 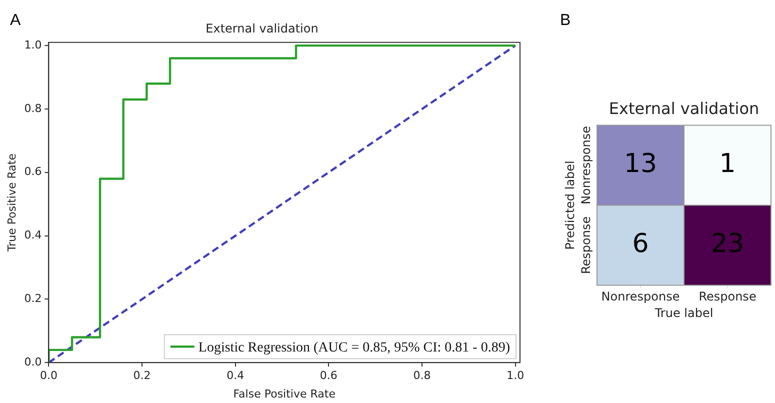 What do you see at coordinates (11, 202) in the screenshot?
I see `y-axis-title: True Positive Rate` at bounding box center [11, 202].